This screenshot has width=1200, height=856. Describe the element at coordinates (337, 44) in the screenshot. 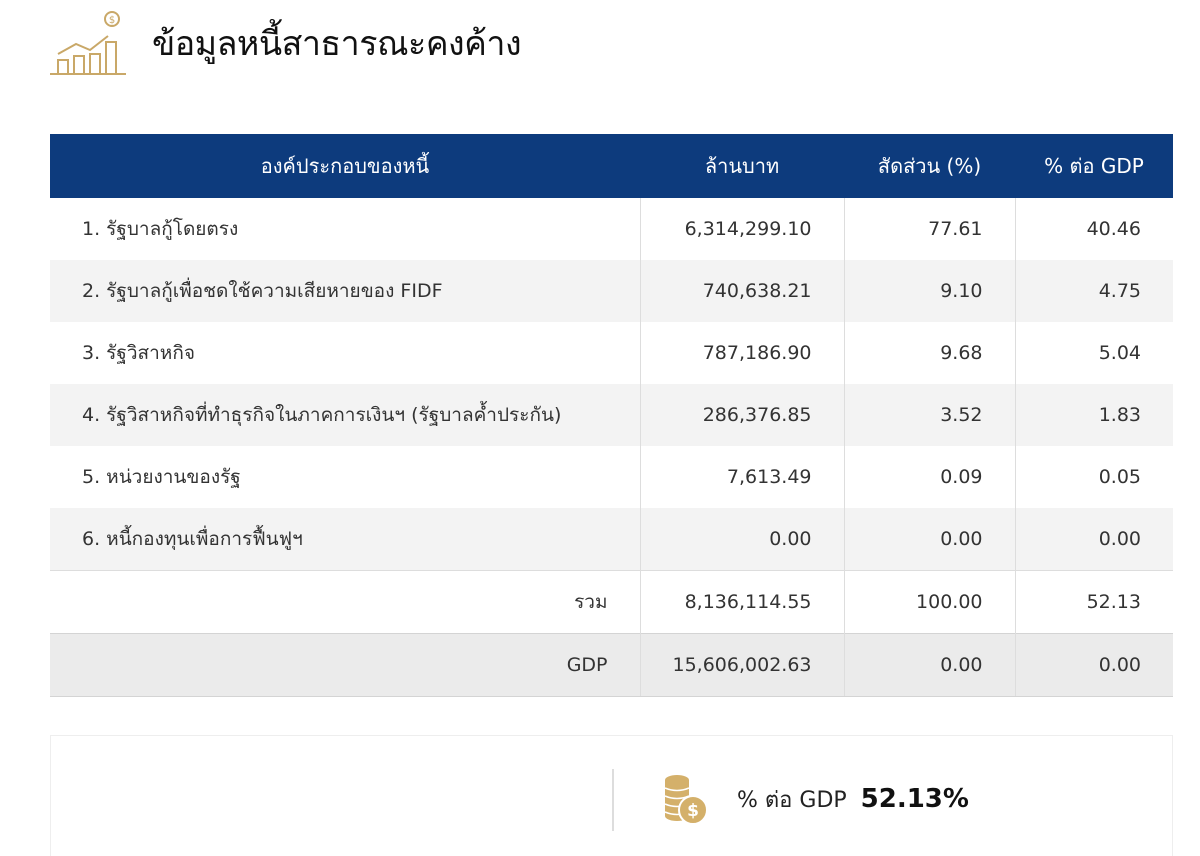

I see `page-title: ข้อมูลหนี้สาธารณะคงค้าง` at that location.